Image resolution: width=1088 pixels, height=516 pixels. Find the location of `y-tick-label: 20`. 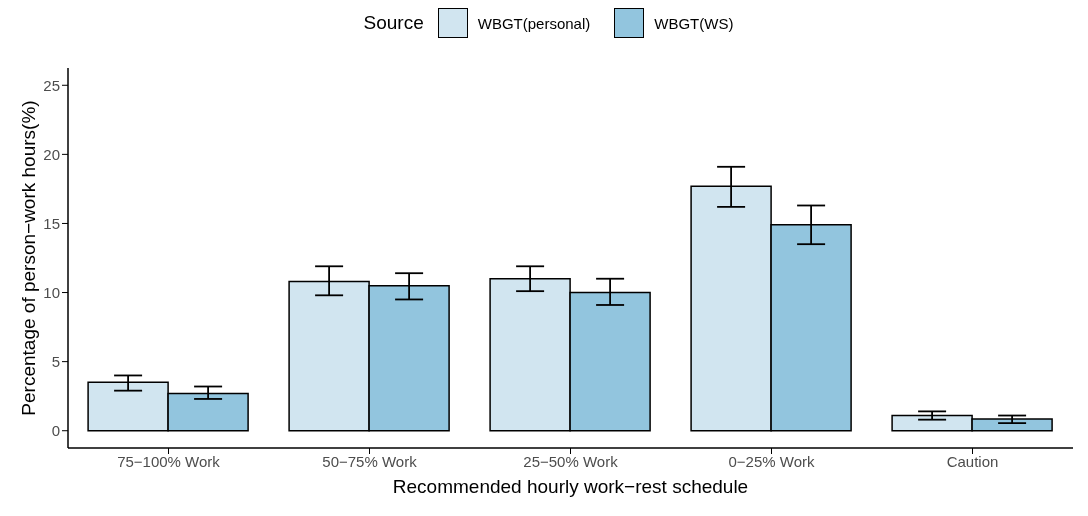

y-tick-label: 20 is located at coordinates (51, 154).